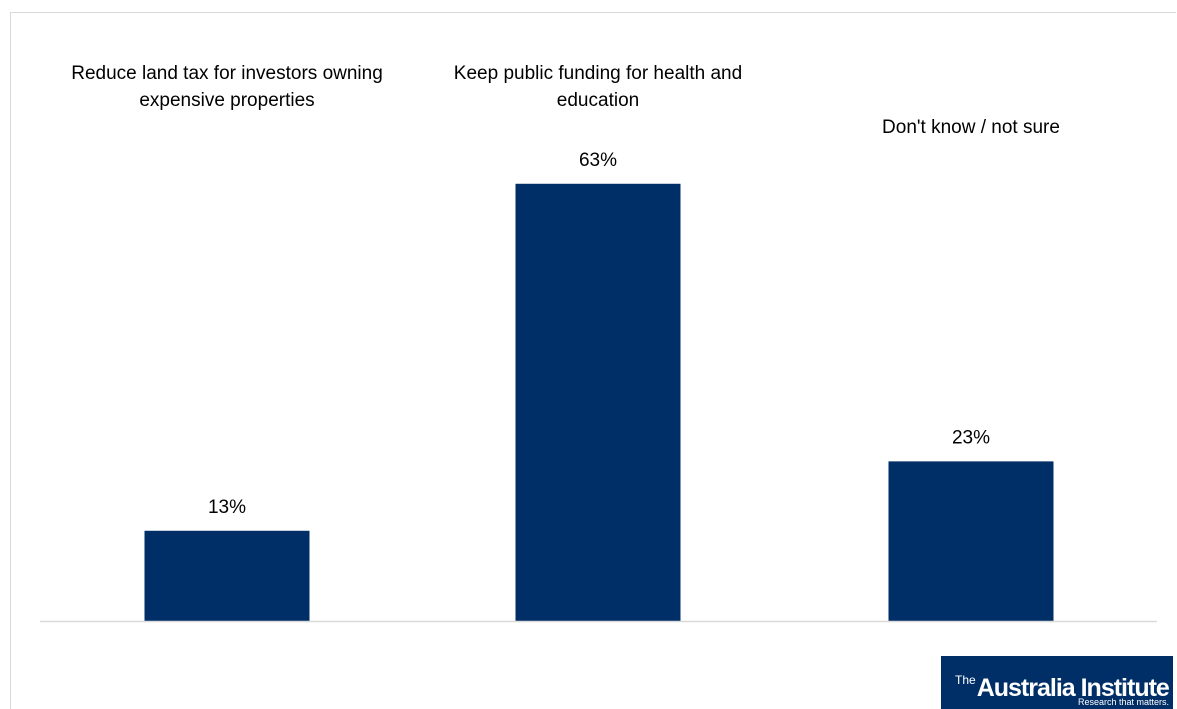 The height and width of the screenshot is (709, 1177). I want to click on logo-name: Australia Institute, so click(1073, 688).